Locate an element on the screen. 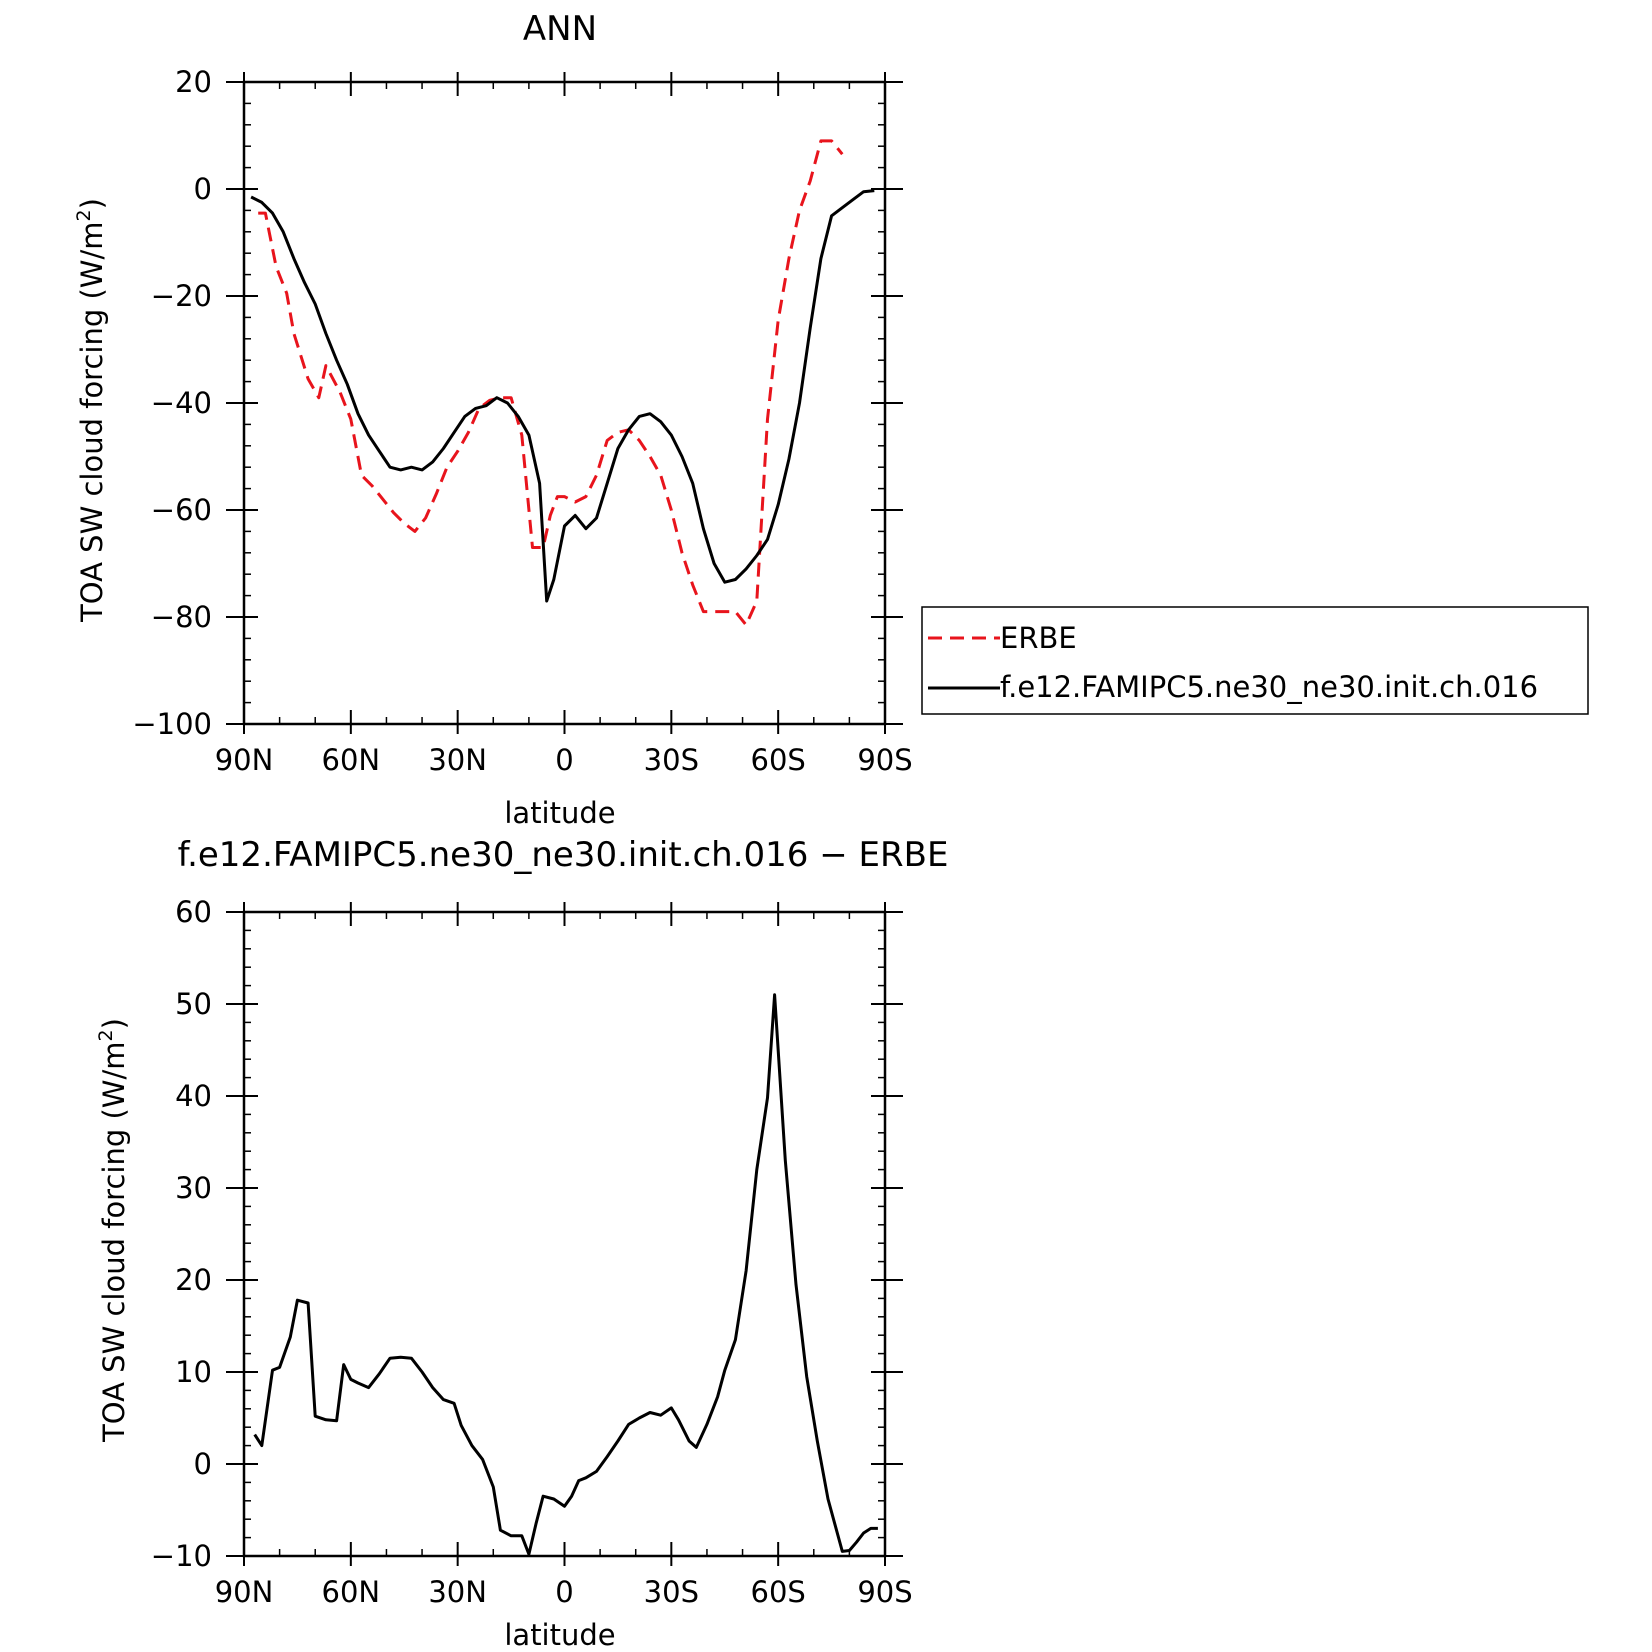 The image size is (1652, 1652). bottom-y-tick-label: 0 is located at coordinates (203, 1464).